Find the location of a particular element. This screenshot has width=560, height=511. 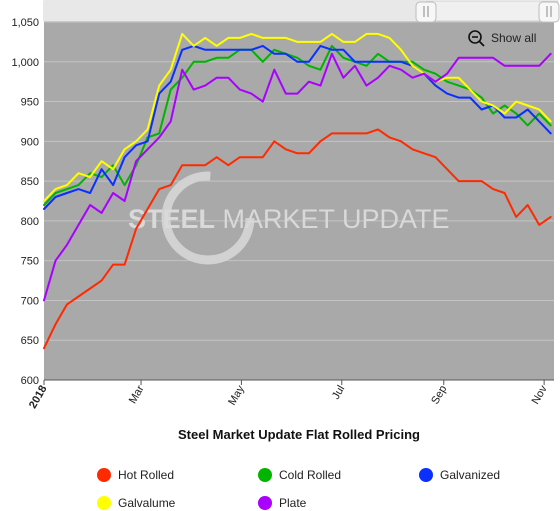

zoom-out-icon-handle is located at coordinates (481, 43).